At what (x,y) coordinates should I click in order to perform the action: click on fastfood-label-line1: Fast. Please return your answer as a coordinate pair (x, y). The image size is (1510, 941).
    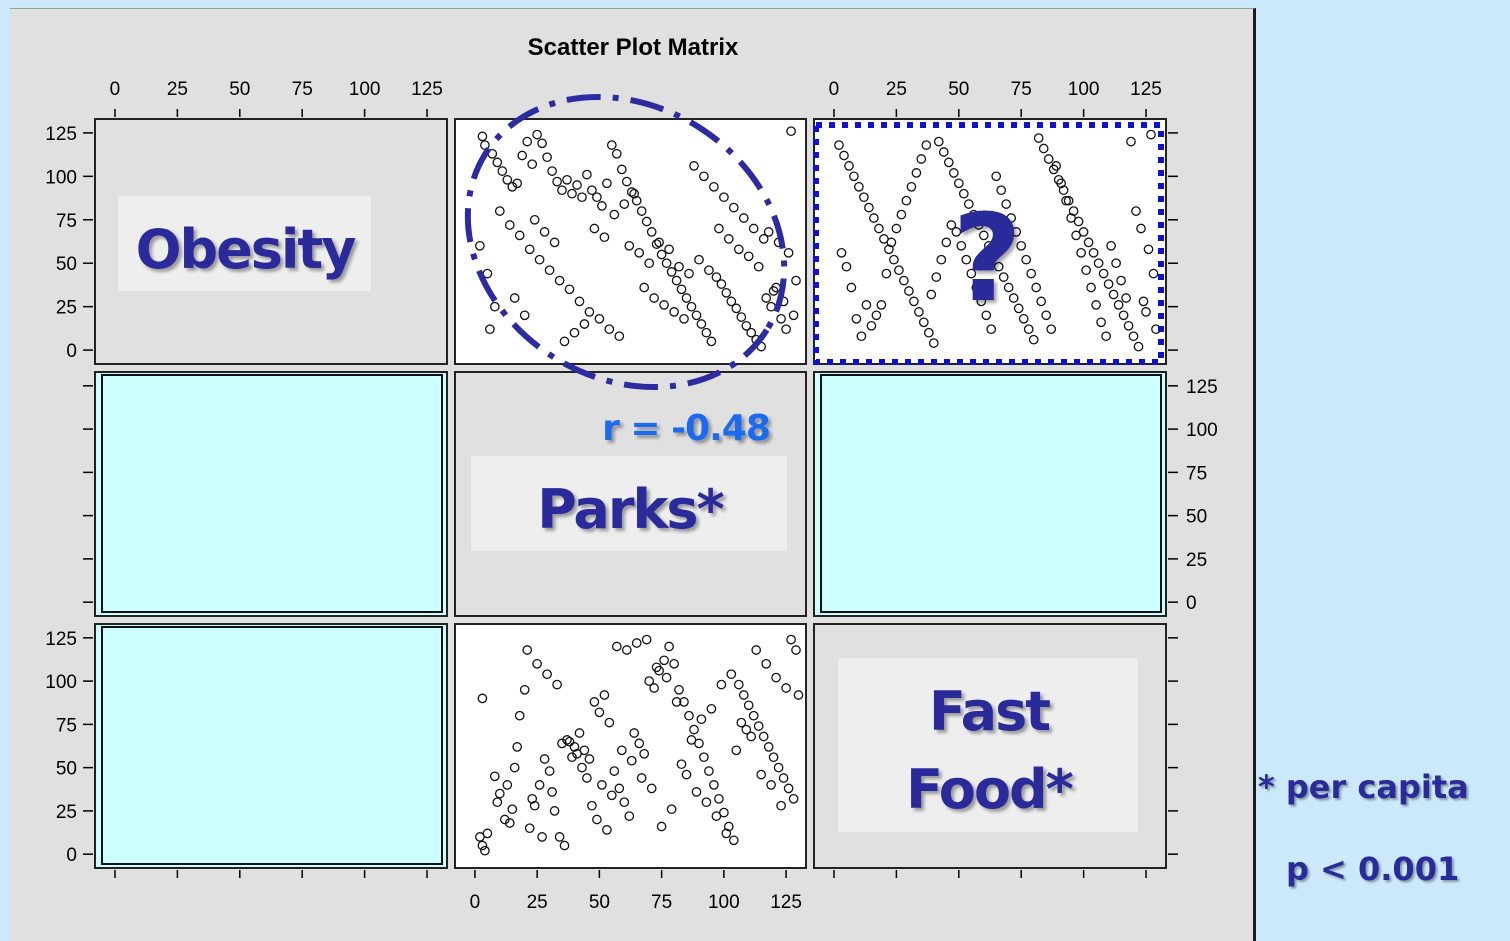
    Looking at the image, I should click on (989, 711).